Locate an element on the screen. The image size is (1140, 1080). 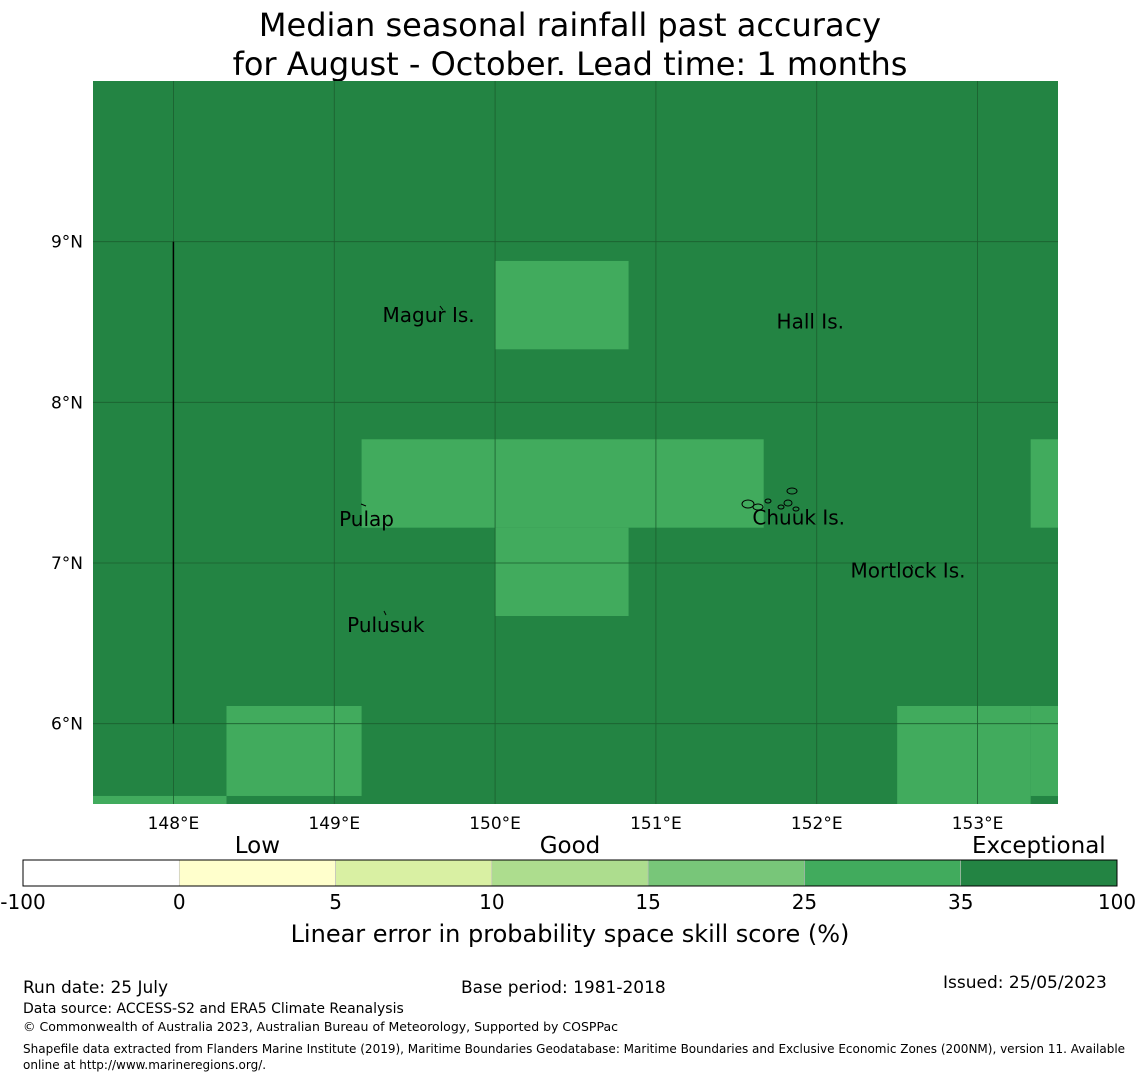
lon-tick-label: 153°E is located at coordinates (978, 824).